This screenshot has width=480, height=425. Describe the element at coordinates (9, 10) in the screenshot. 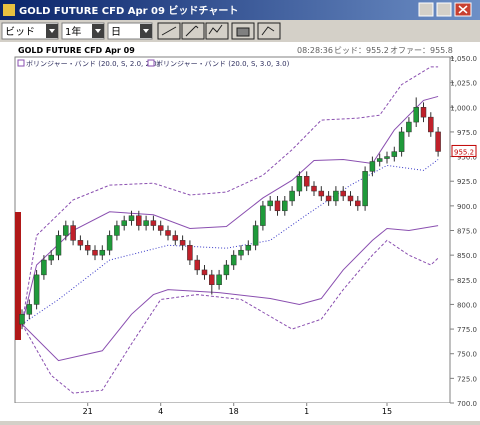

I see `app-icon` at that location.